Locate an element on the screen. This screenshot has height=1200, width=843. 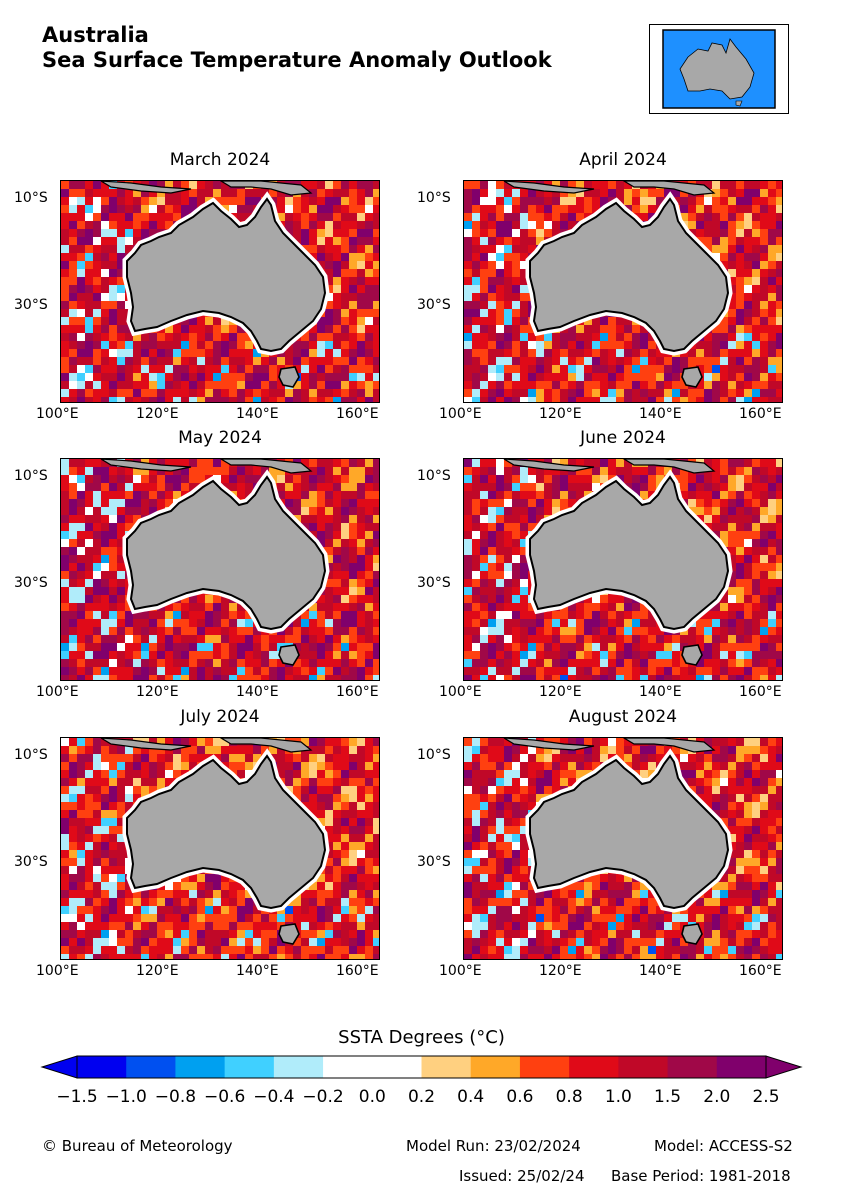
panel-title: April 2024 is located at coordinates (623, 160).